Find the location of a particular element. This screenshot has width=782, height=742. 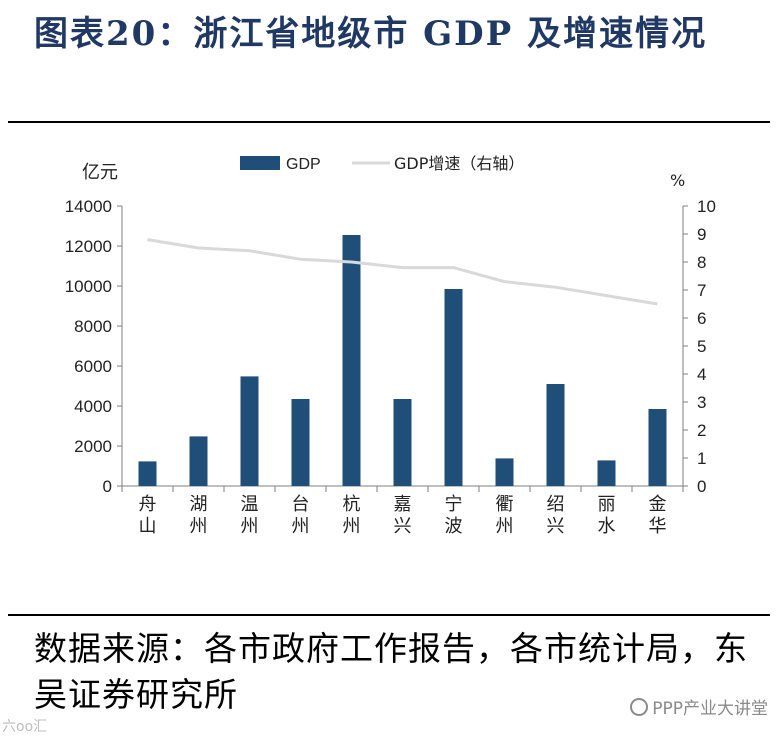

x-axis-tick-label: 台 is located at coordinates (301, 504).